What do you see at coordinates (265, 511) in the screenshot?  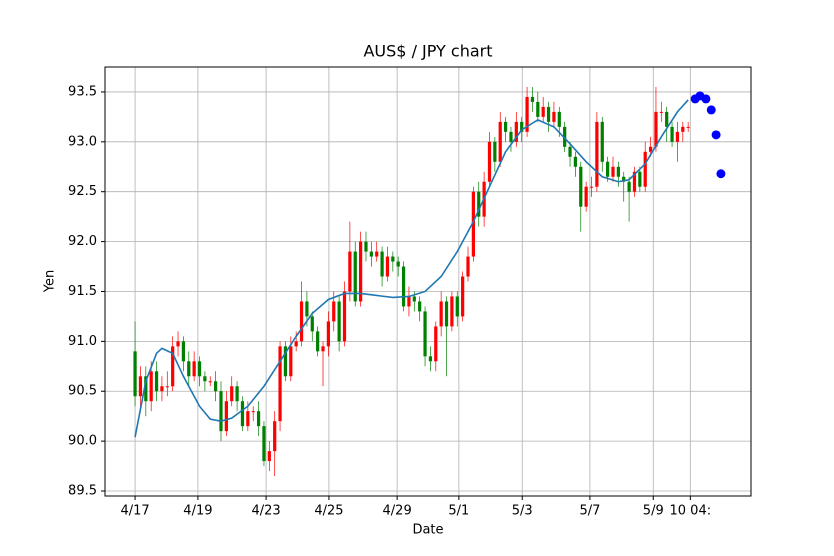 I see `x-tick-label: 4/23` at bounding box center [265, 511].